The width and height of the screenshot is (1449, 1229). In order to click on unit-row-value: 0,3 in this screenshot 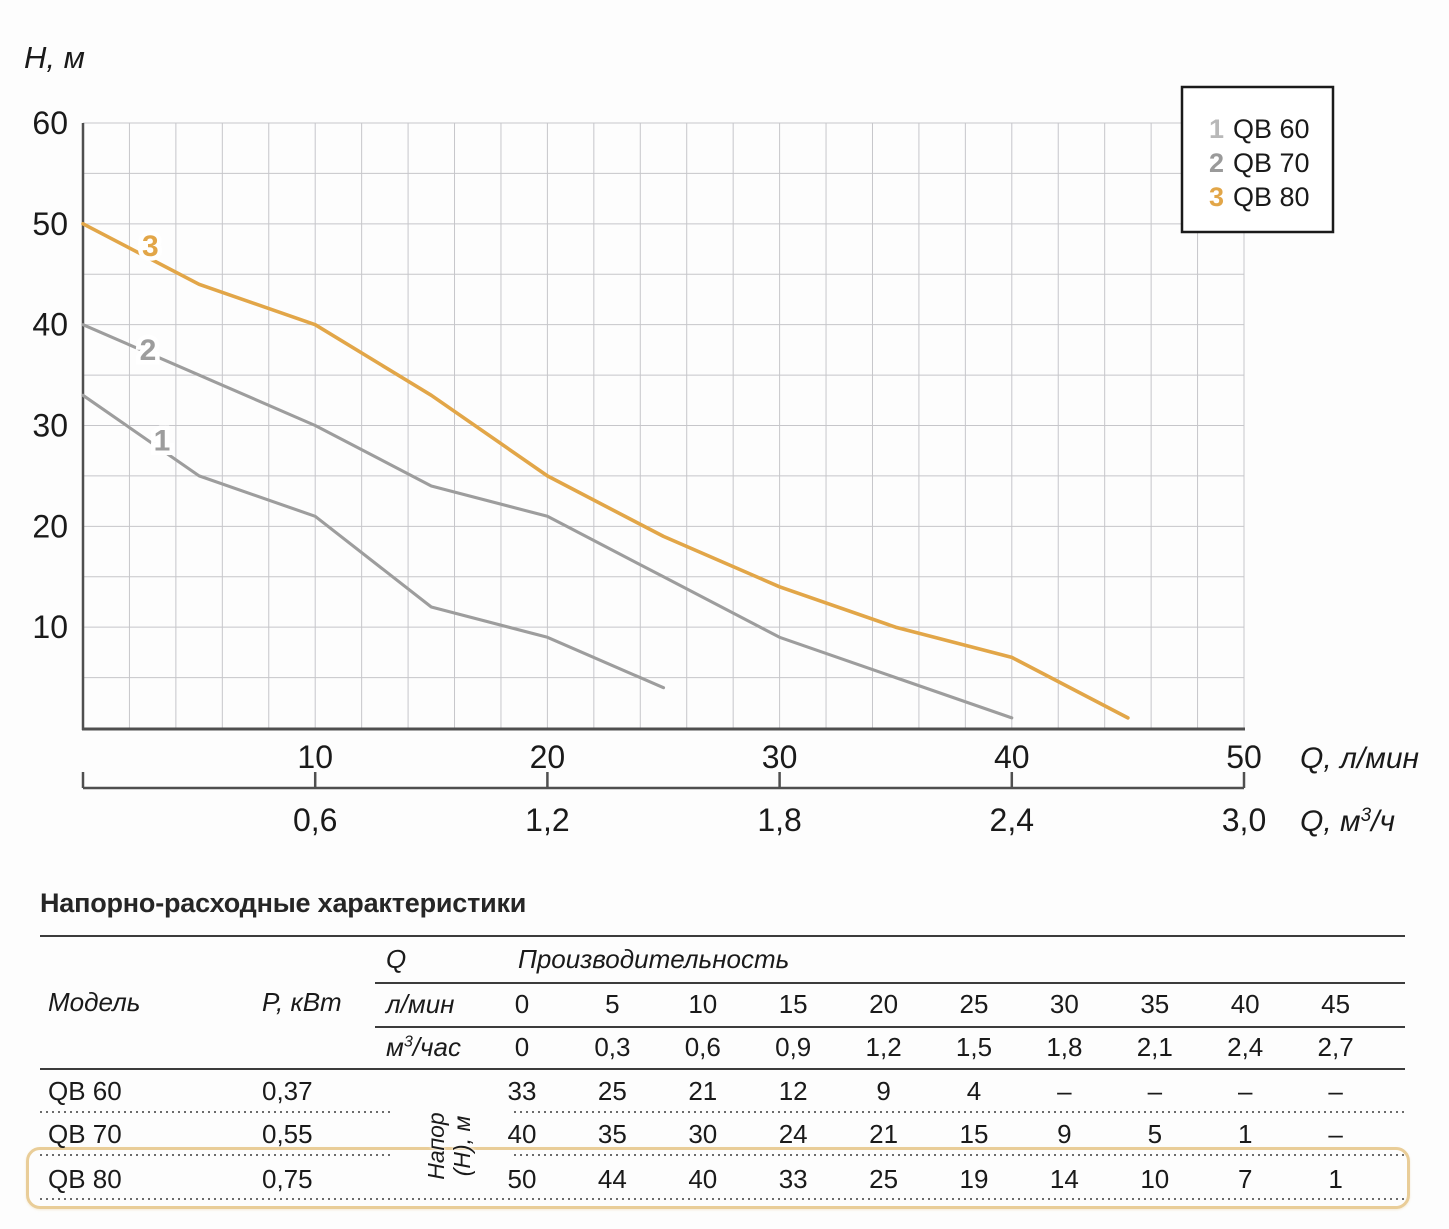, I will do `click(612, 1047)`.